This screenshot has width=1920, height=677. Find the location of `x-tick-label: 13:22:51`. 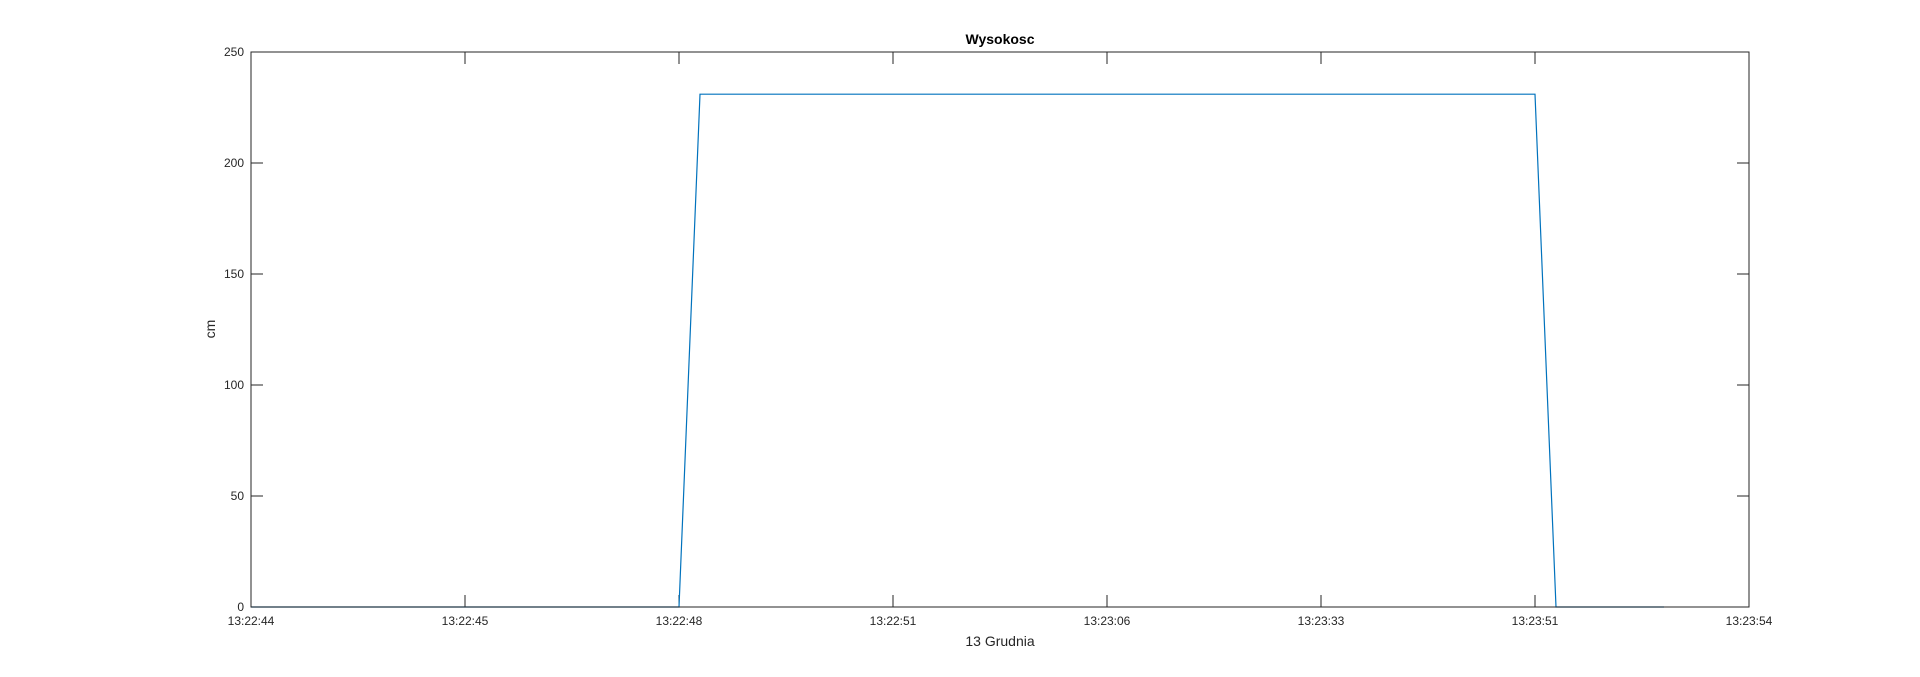

x-tick-label: 13:22:51 is located at coordinates (893, 621).